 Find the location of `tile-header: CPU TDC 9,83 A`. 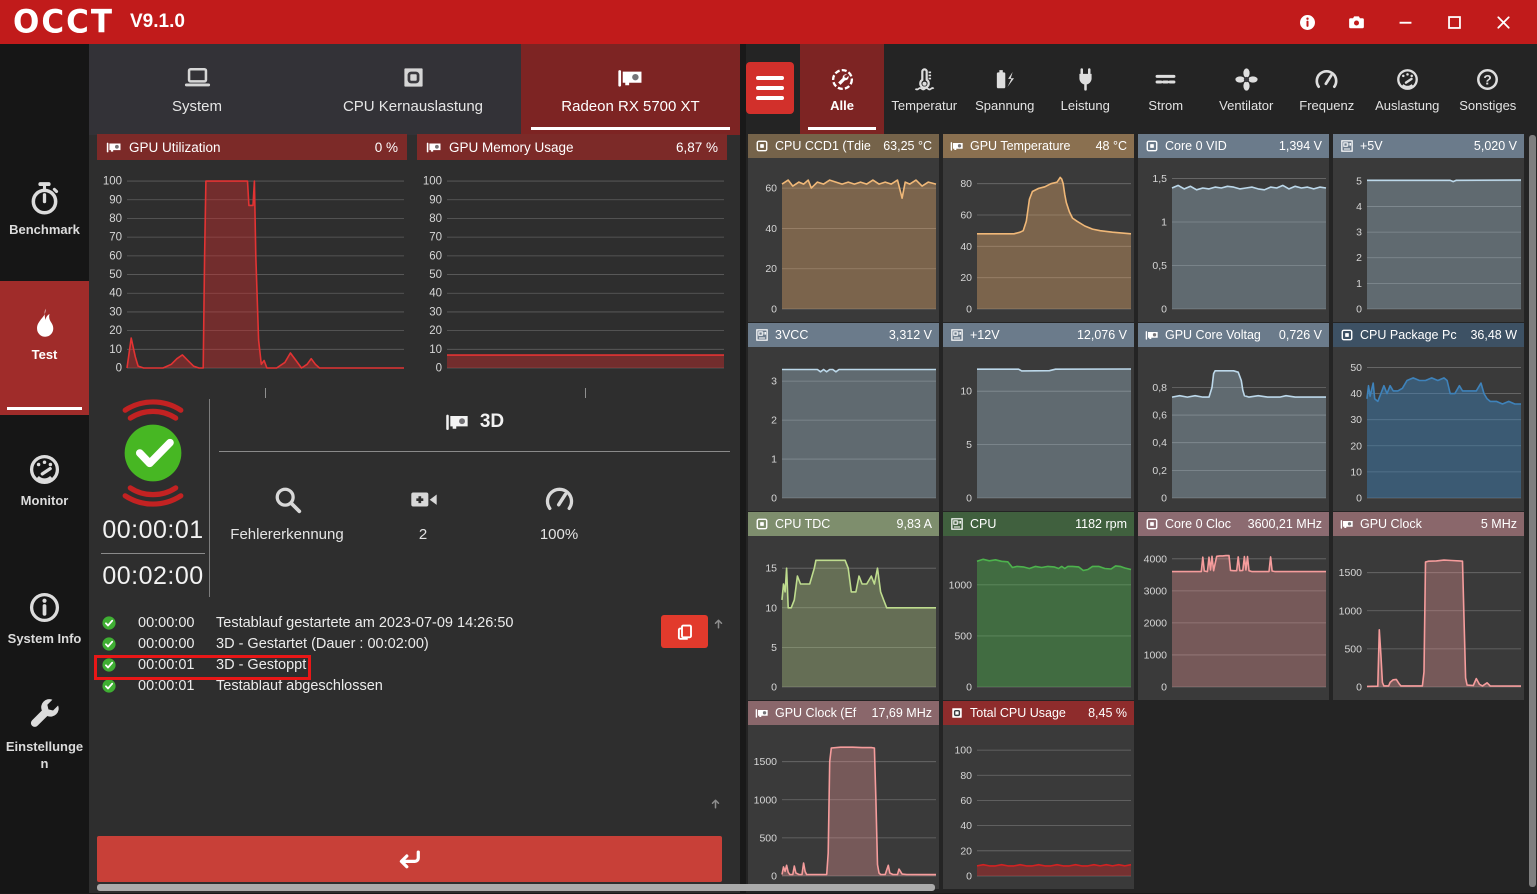

tile-header: CPU TDC 9,83 A is located at coordinates (843, 524).